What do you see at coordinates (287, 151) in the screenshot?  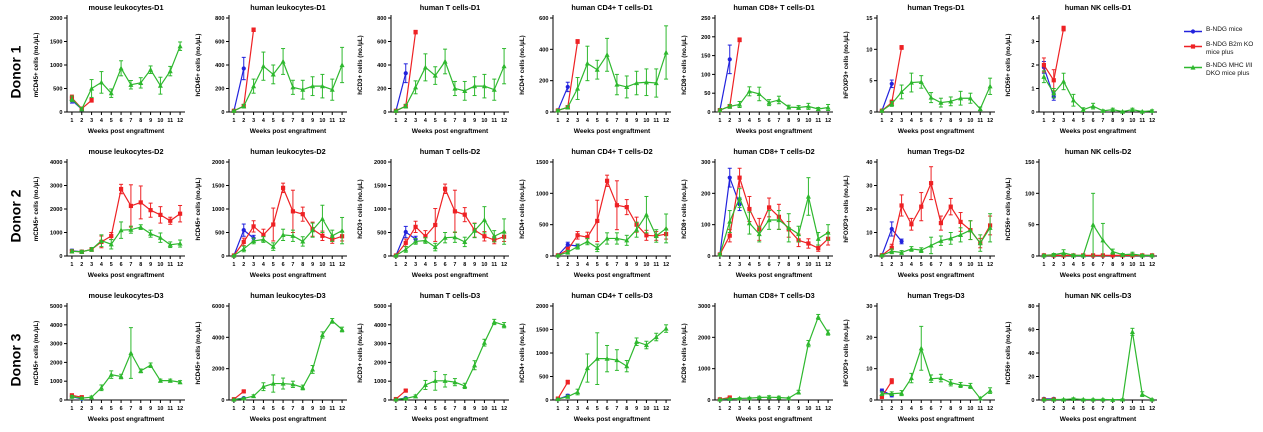 I see `svg-text: human leukocytes-D2` at bounding box center [287, 151].